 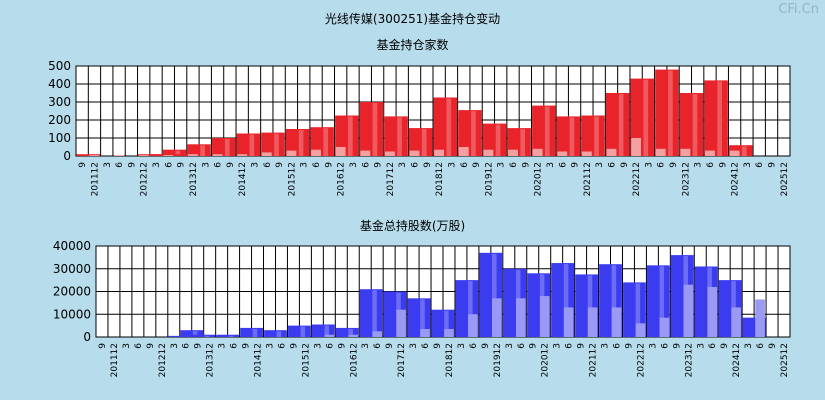 What do you see at coordinates (489, 179) in the screenshot?
I see `chart1-x-tick-label: 201912` at bounding box center [489, 179].